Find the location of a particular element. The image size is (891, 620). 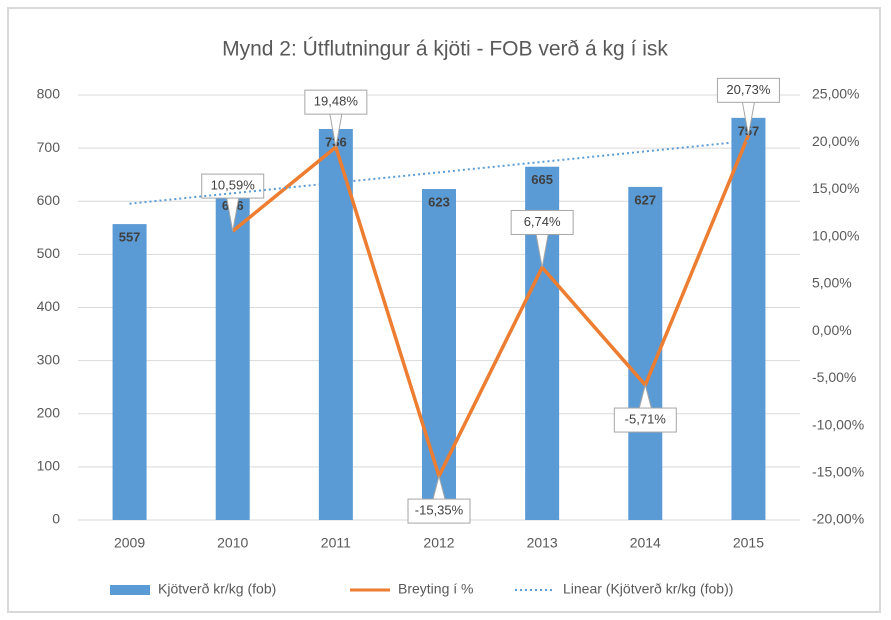

y-tick-label: 600 is located at coordinates (49, 200).